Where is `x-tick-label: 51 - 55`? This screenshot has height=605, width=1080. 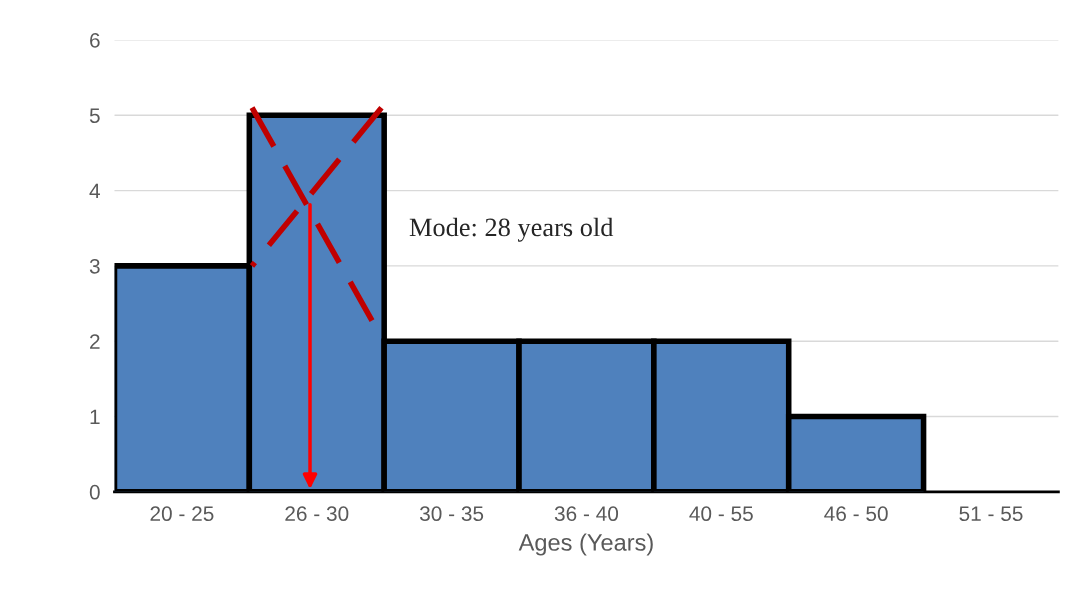
x-tick-label: 51 - 55 is located at coordinates (991, 514).